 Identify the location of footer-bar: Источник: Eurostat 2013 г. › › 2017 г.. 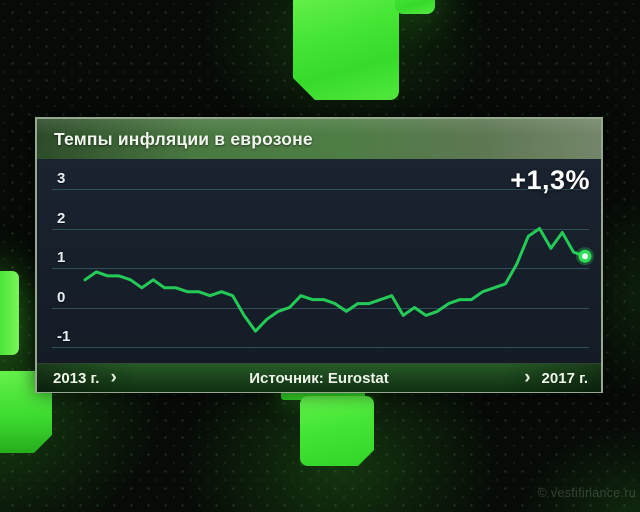
(319, 377).